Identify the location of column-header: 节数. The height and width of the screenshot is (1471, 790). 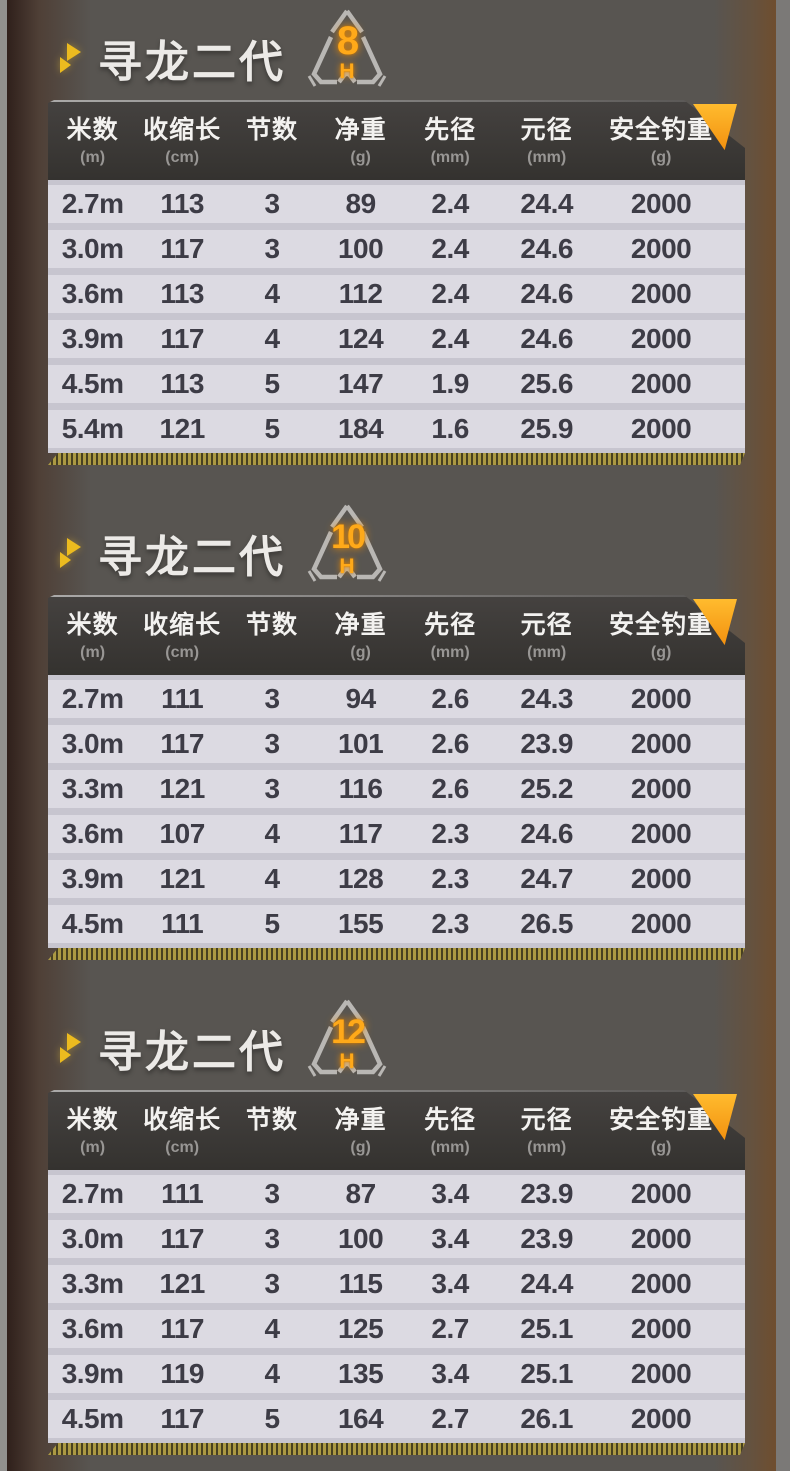
(272, 635).